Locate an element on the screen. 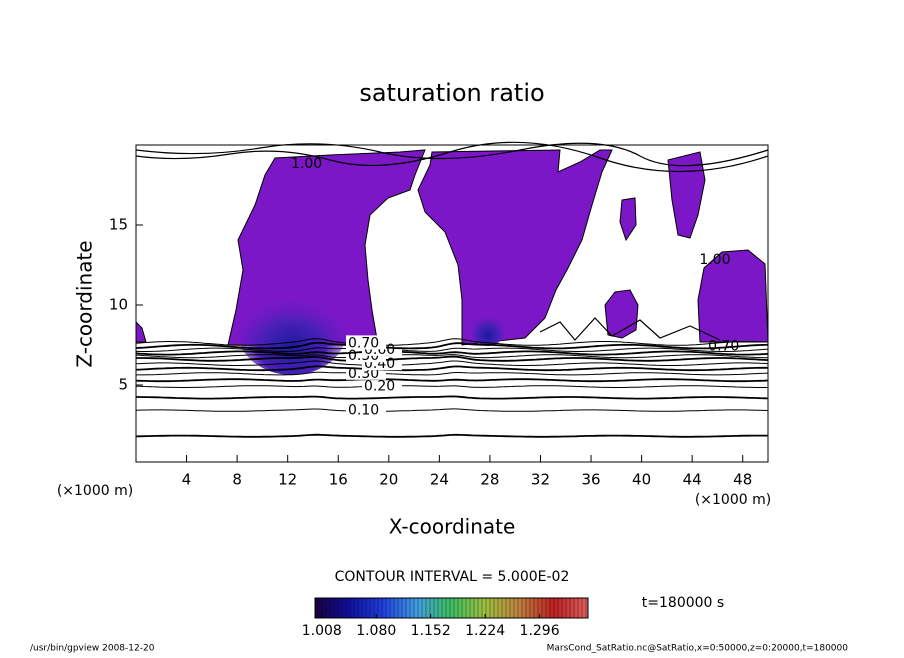 The height and width of the screenshot is (658, 904). x-tick-label: 44 is located at coordinates (692, 480).